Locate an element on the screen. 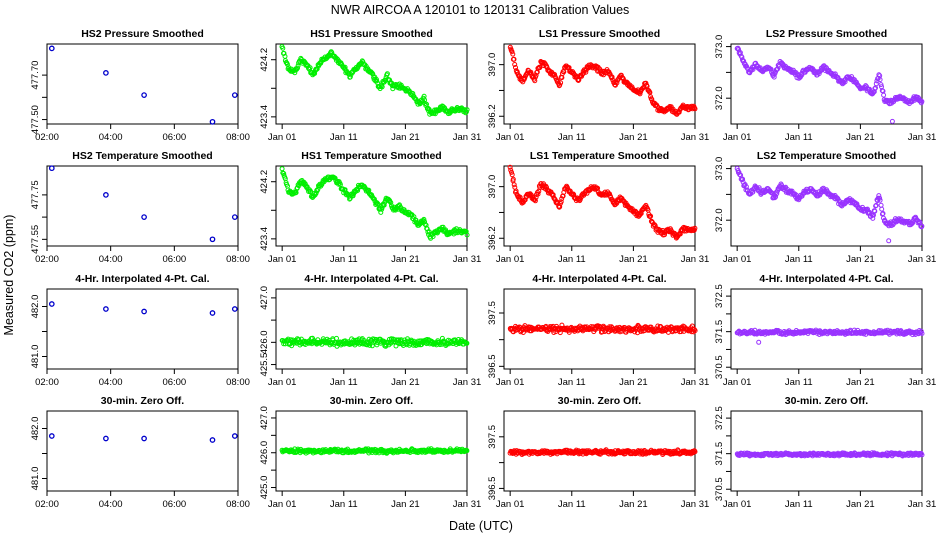  y-tick-label: 482.0 is located at coordinates (35, 307).